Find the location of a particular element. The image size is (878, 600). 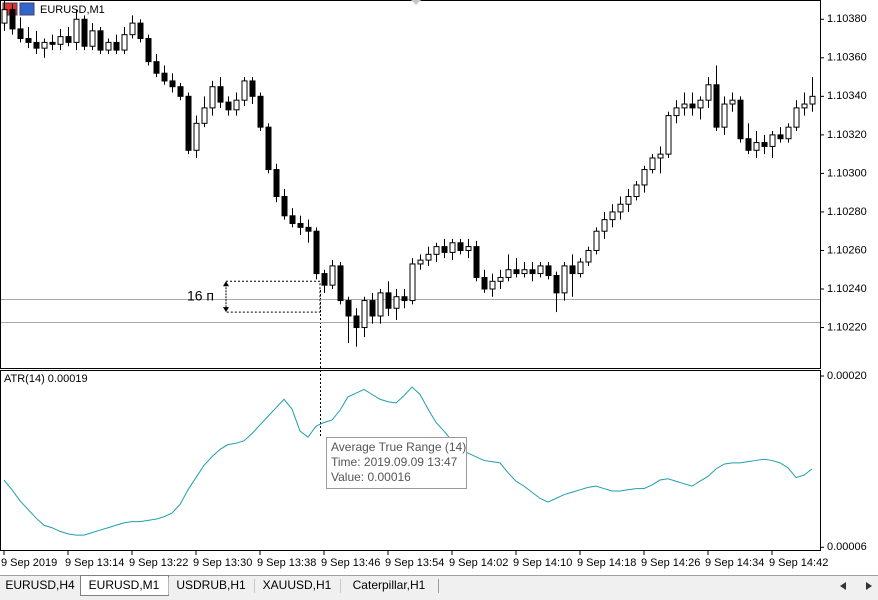

tooltip-box is located at coordinates (396, 463).